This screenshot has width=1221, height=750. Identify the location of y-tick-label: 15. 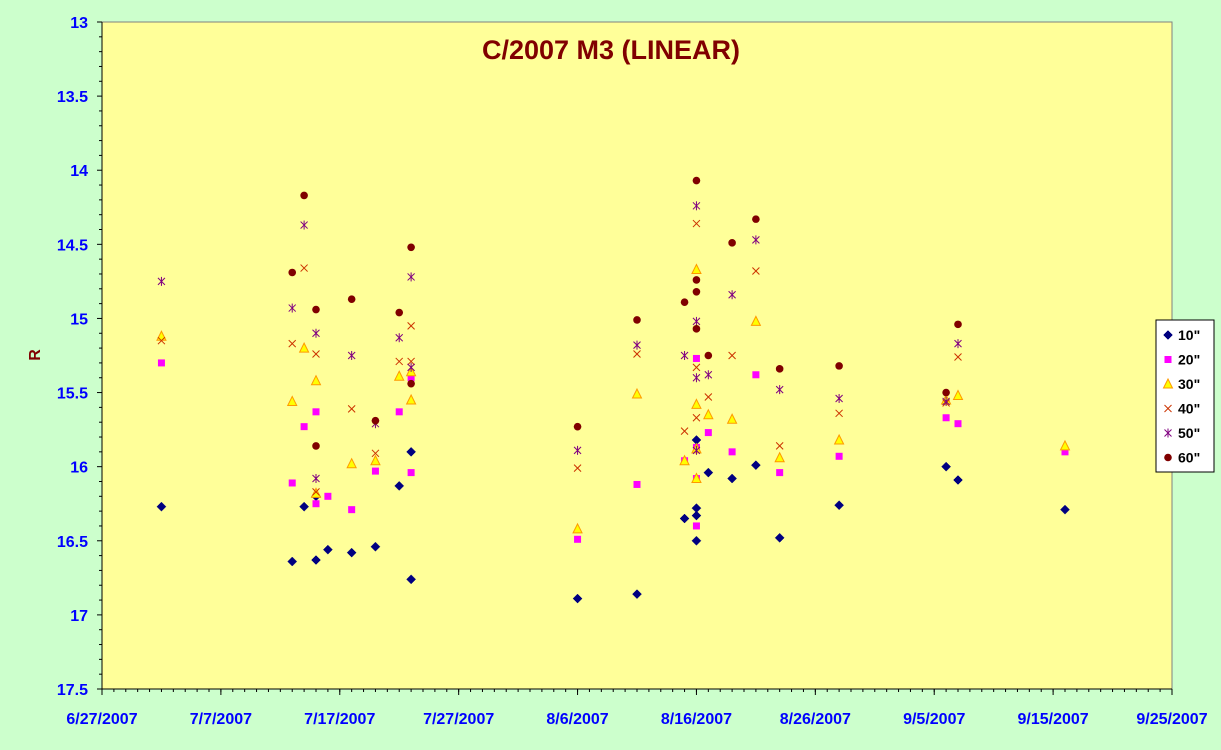
(79, 319).